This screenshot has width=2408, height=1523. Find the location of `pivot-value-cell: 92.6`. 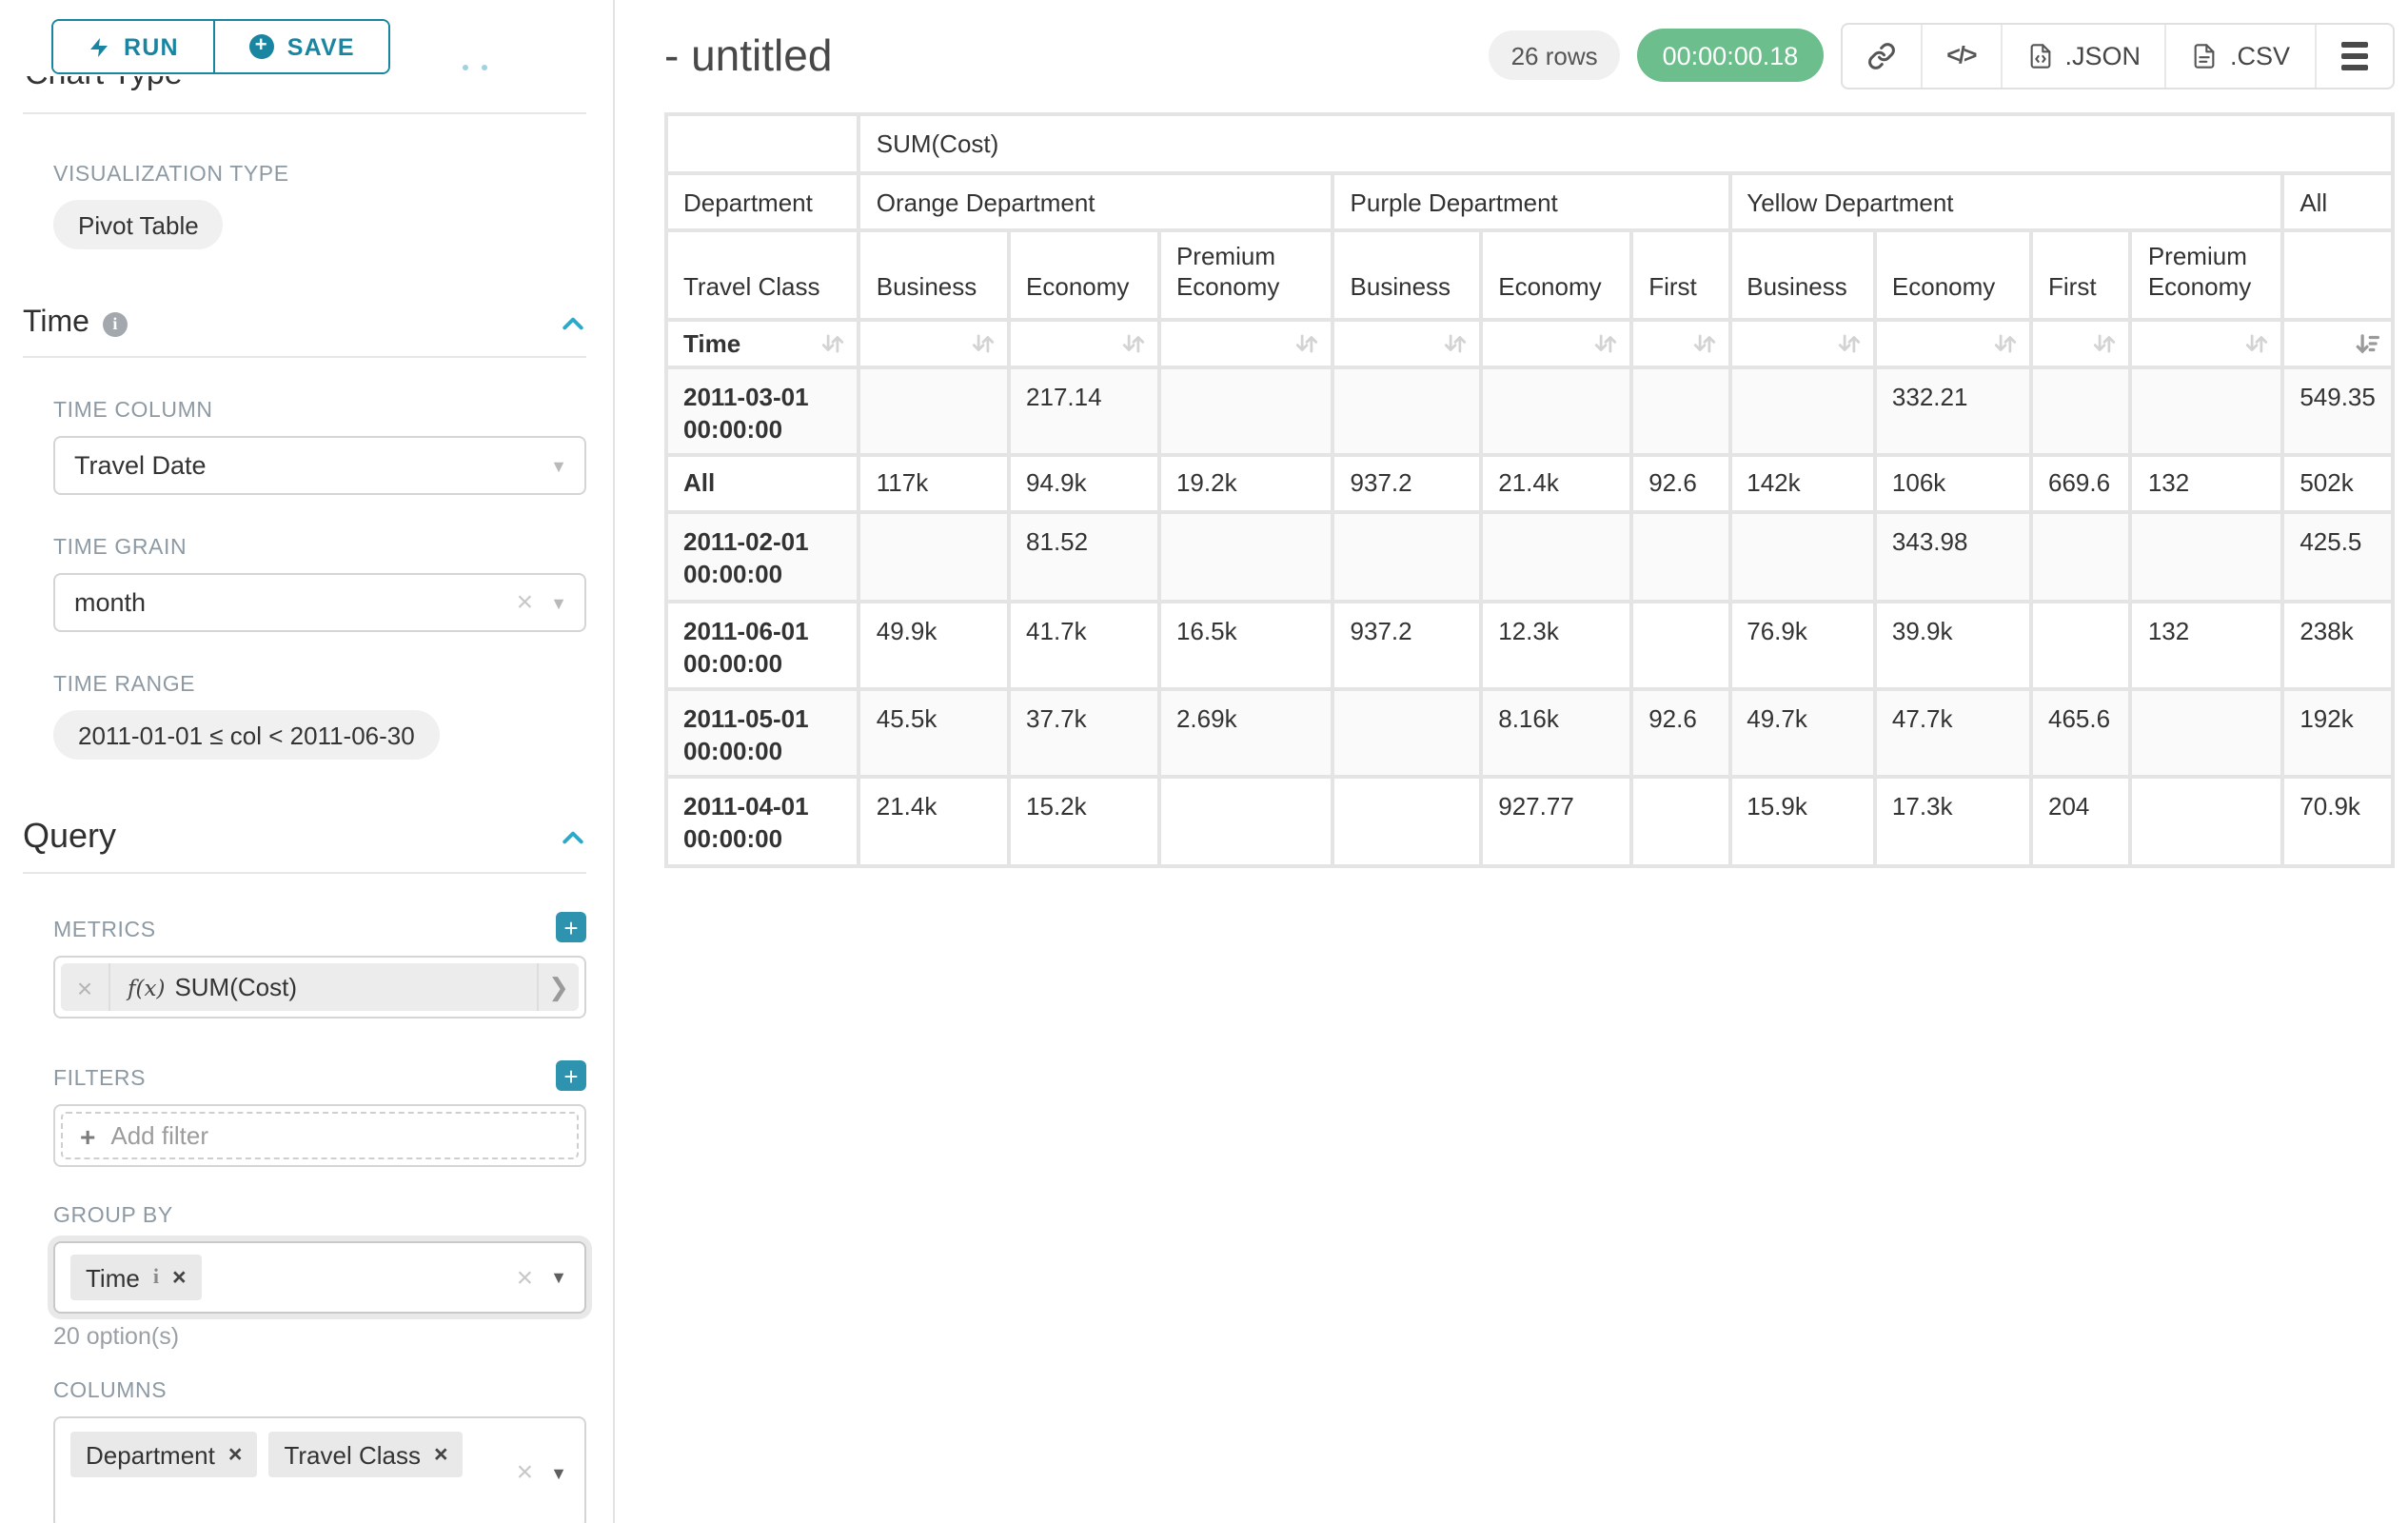

pivot-value-cell: 92.6 is located at coordinates (1680, 484).